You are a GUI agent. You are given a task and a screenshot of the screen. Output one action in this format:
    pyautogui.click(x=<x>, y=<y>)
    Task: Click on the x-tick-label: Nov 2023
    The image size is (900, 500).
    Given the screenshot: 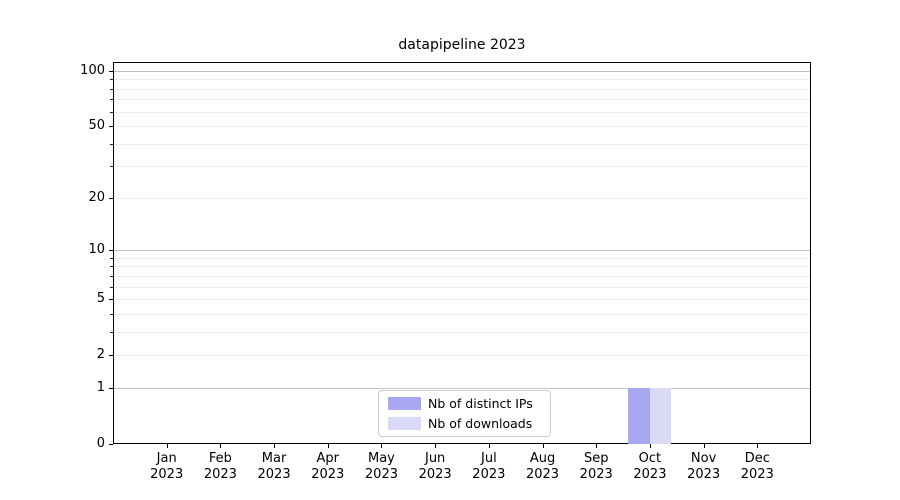 What is the action you would take?
    pyautogui.click(x=704, y=466)
    